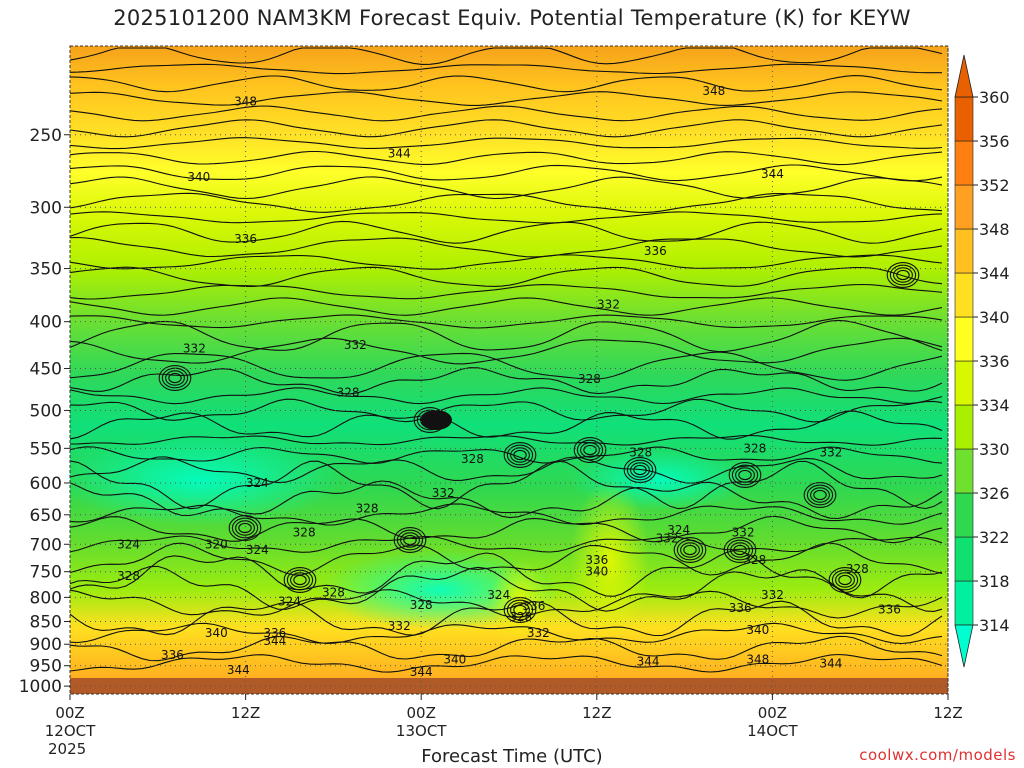 The image size is (1024, 768). I want to click on colorbar-tick-label: 352, so click(994, 185).